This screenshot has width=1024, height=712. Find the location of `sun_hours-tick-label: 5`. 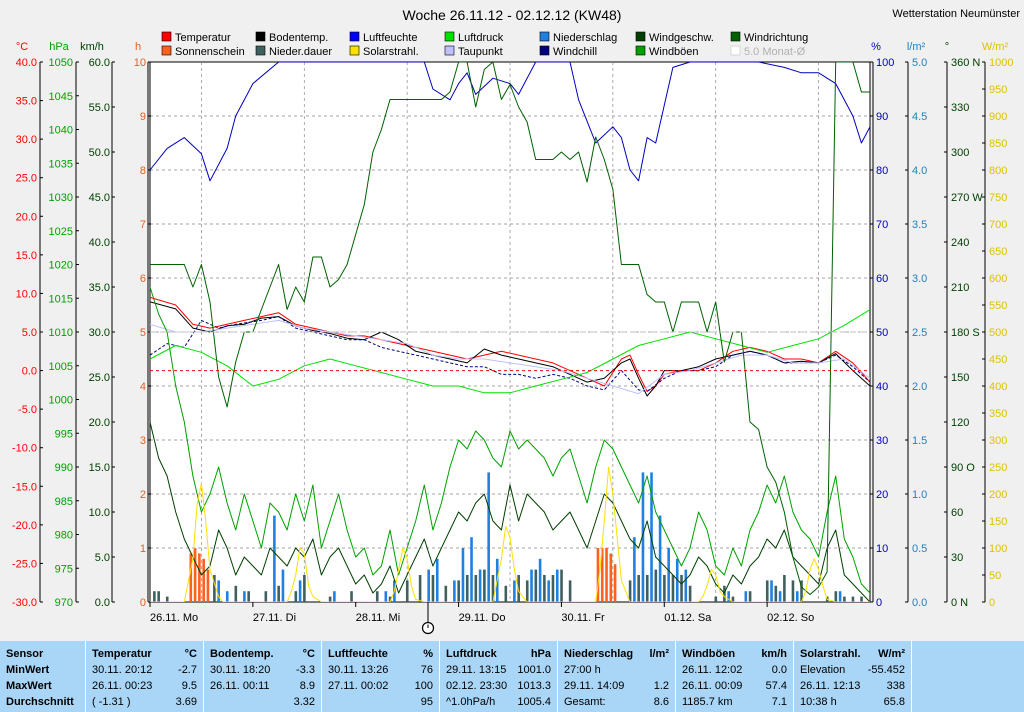

sun_hours-tick-label: 5 is located at coordinates (143, 333).